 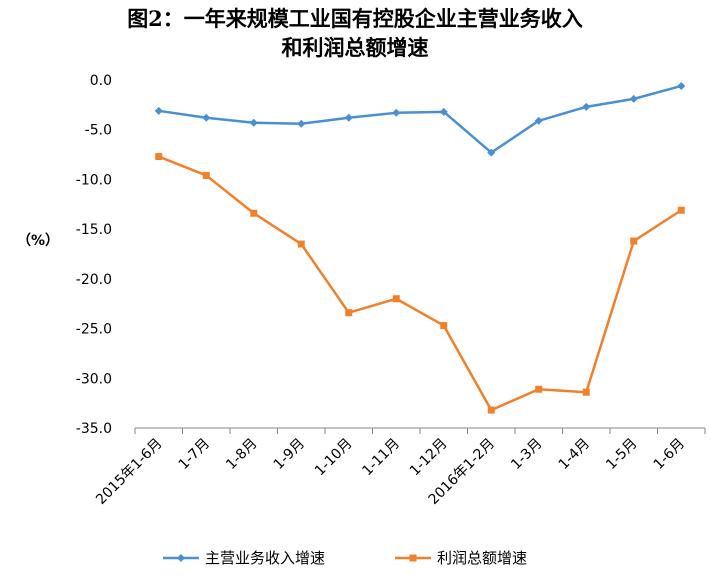 What do you see at coordinates (194, 454) in the screenshot?
I see `x-tick-label: 1-7月` at bounding box center [194, 454].